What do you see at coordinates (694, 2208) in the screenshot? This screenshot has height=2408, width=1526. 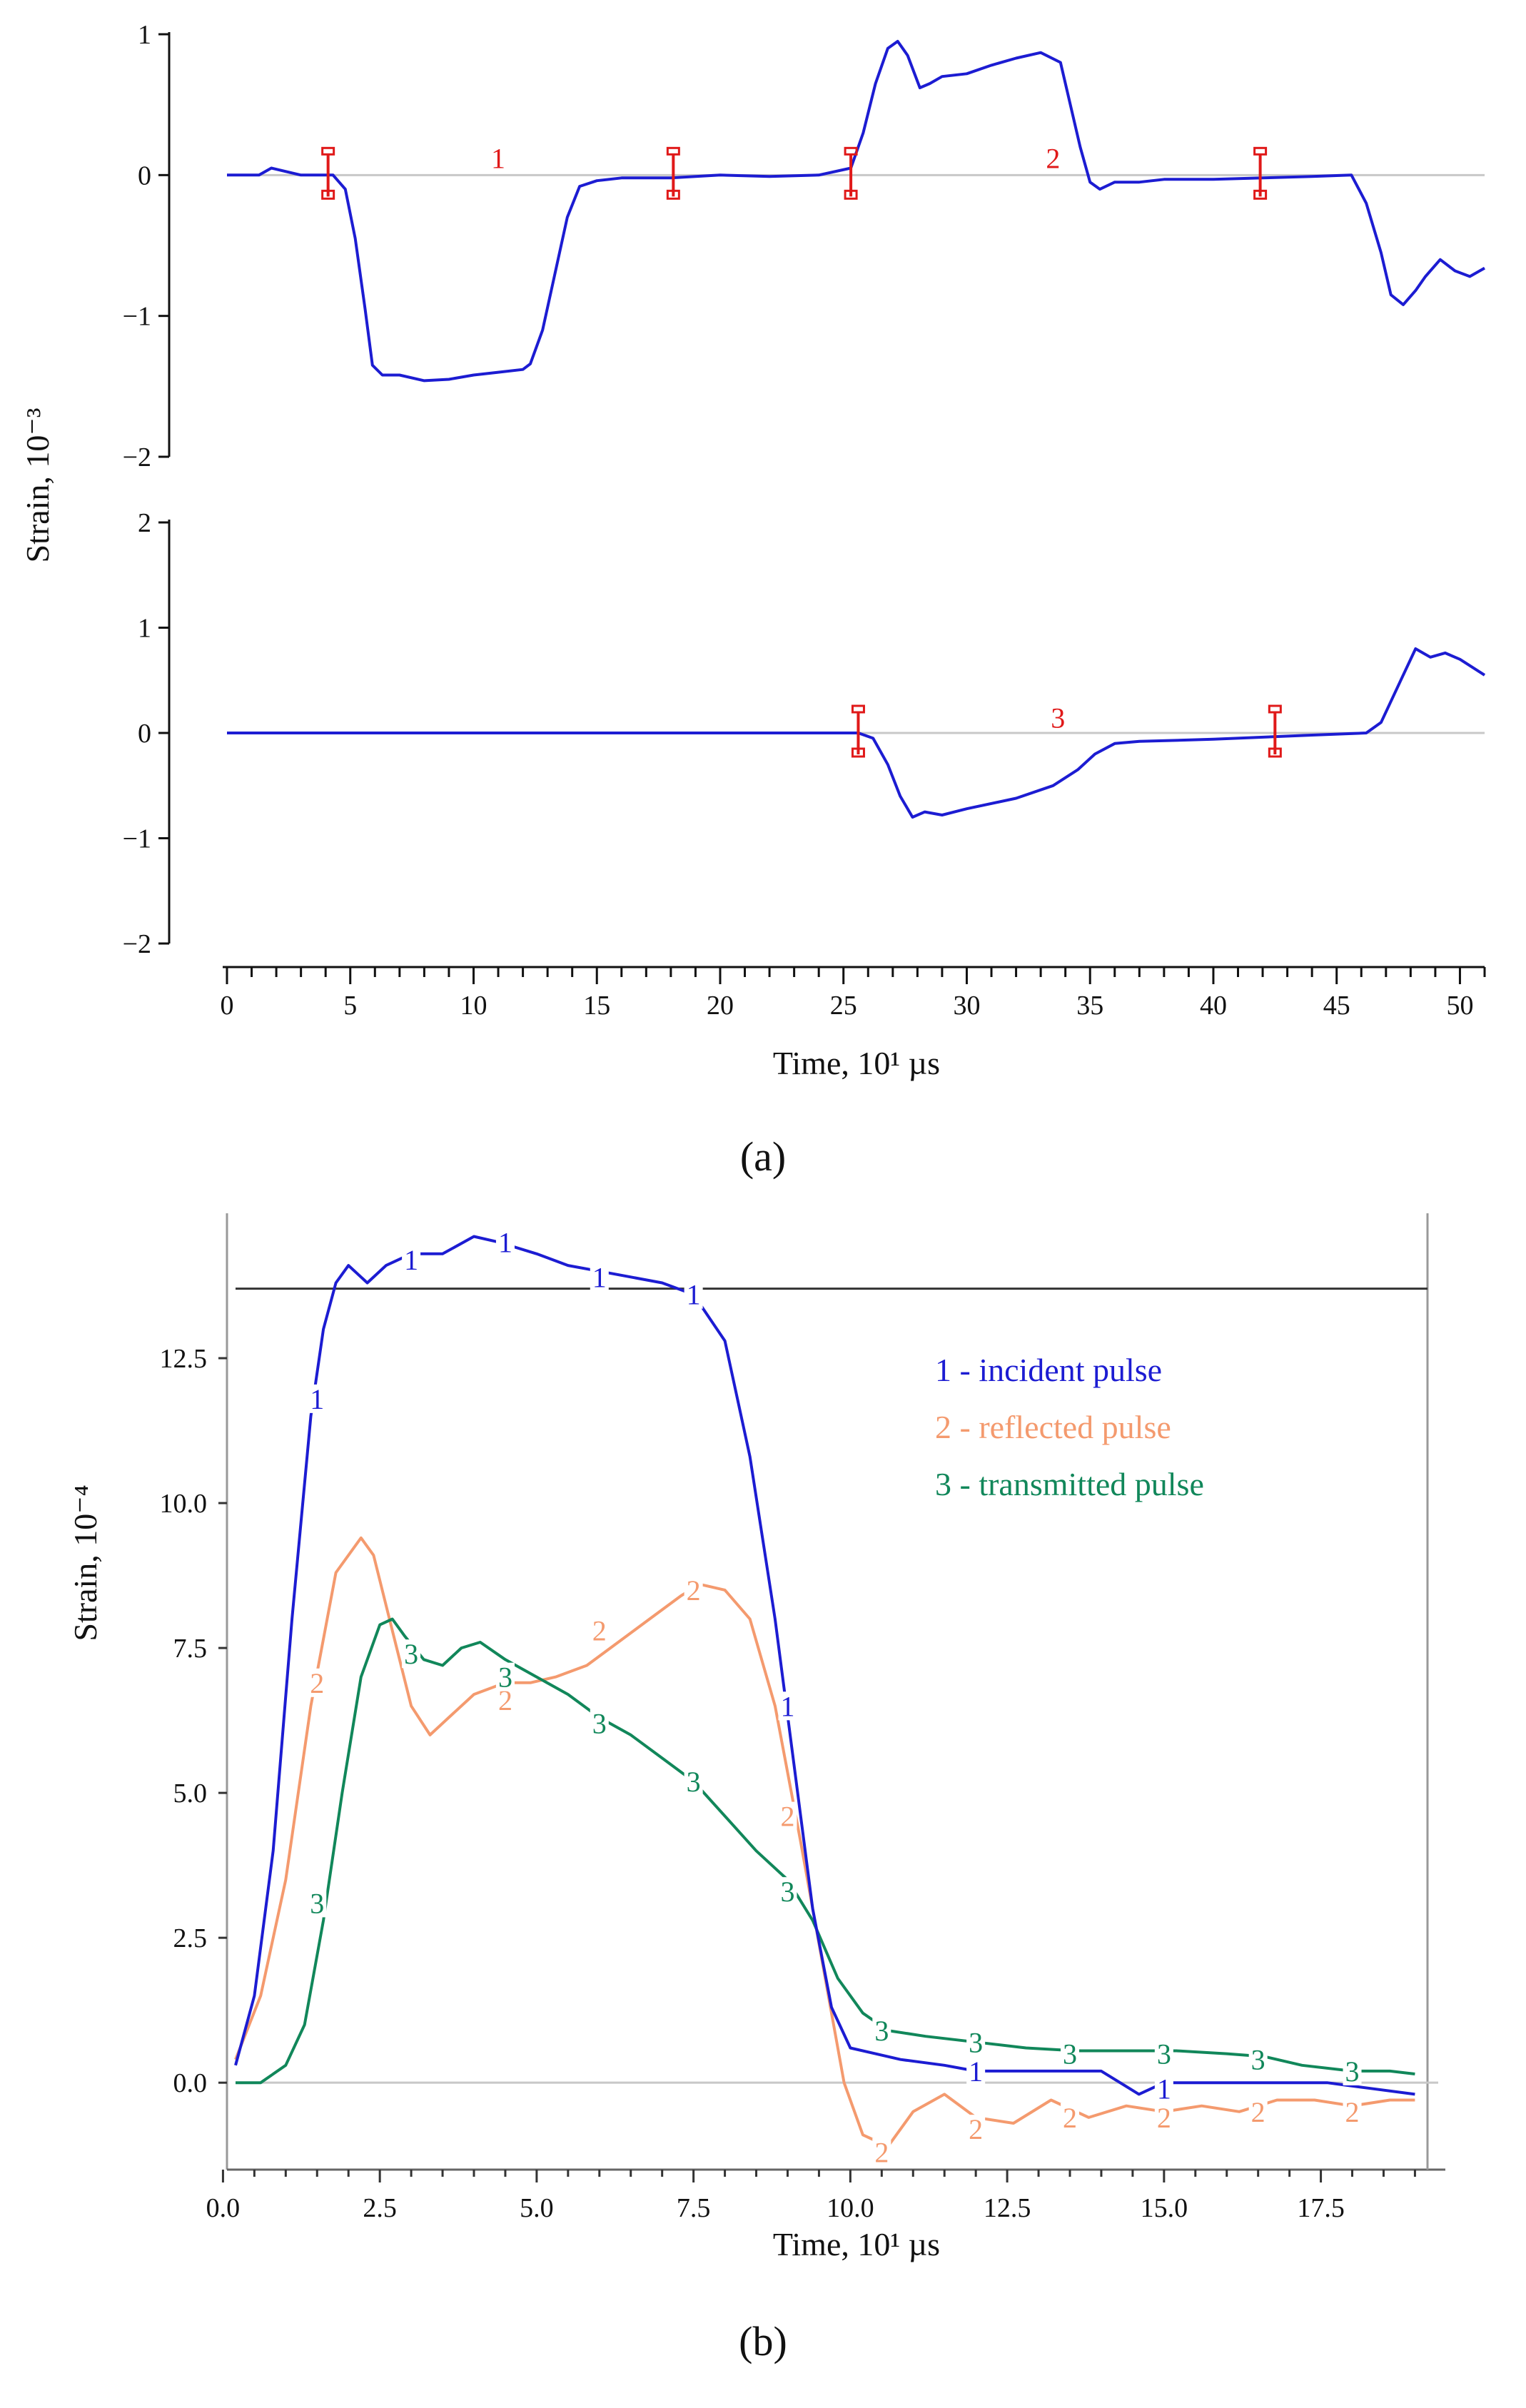 I see `panel-b-x-tick-label: 7.5` at bounding box center [694, 2208].